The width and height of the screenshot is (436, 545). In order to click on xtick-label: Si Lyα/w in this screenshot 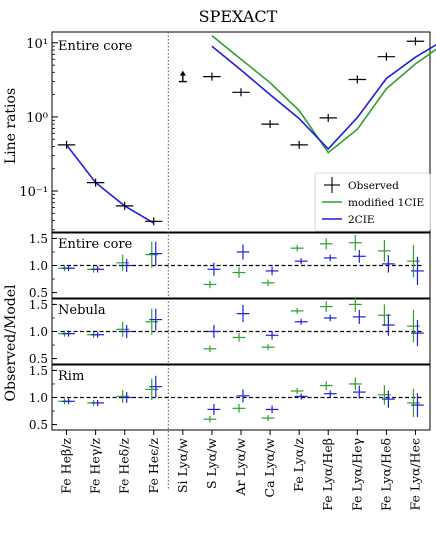, I will do `click(182, 465)`.